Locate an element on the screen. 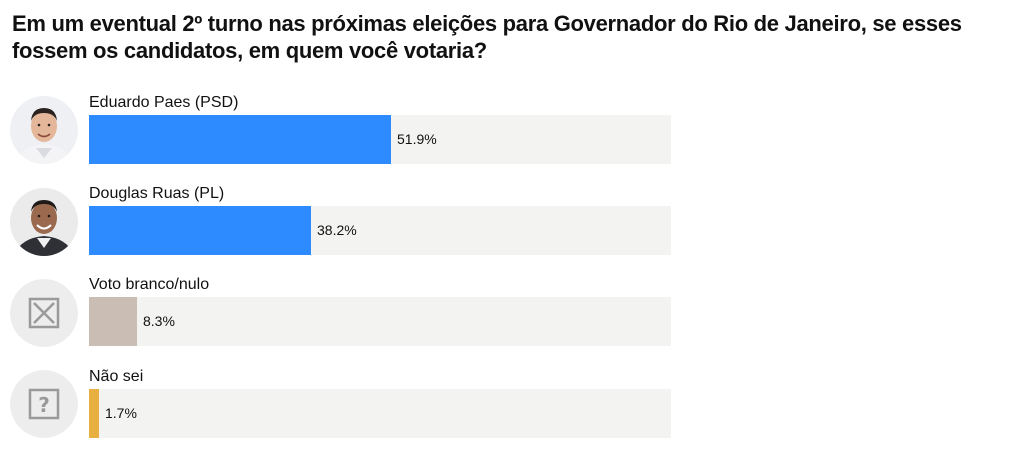 The width and height of the screenshot is (1023, 457). avatar-douglas-ruas is located at coordinates (44, 222).